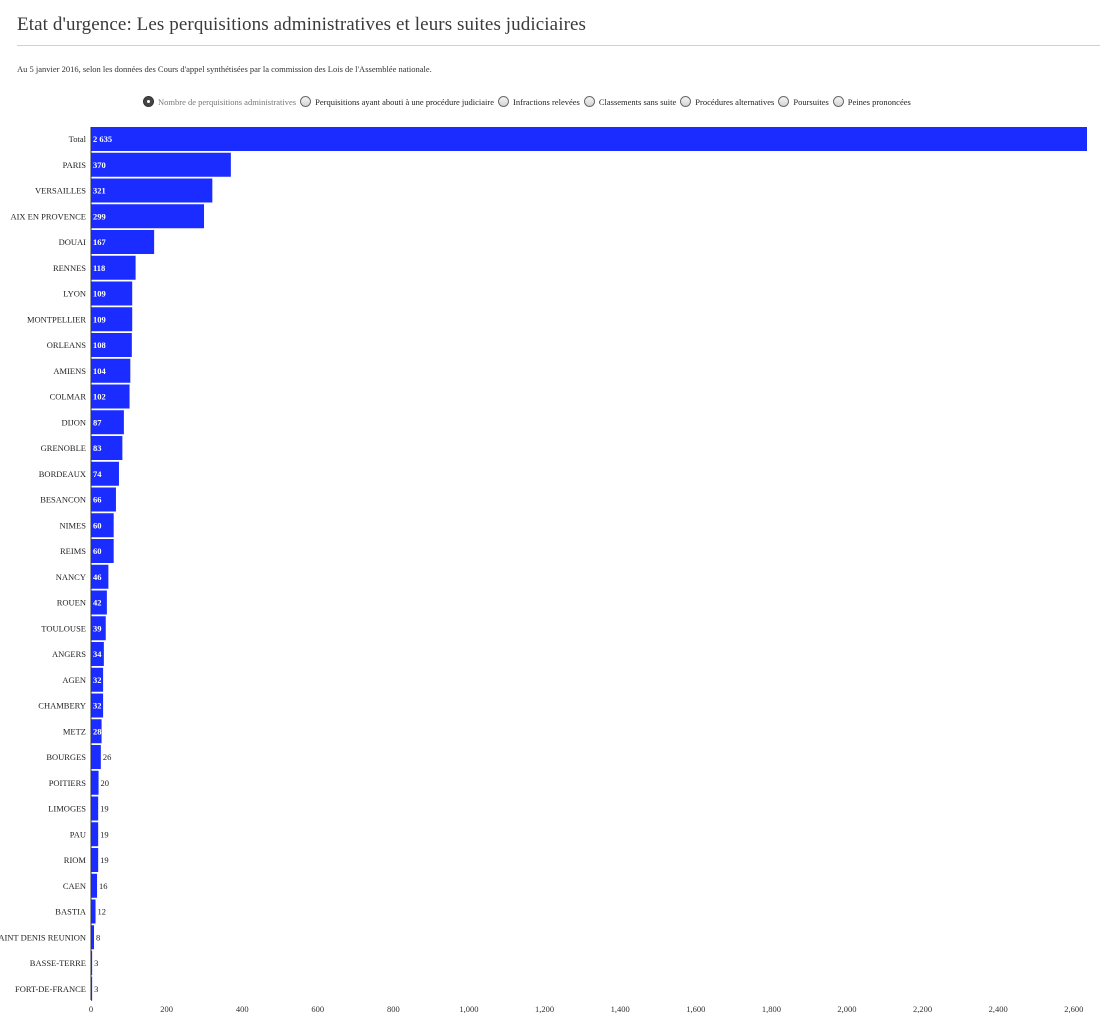 Image resolution: width=1100 pixels, height=1017 pixels. What do you see at coordinates (97, 422) in the screenshot?
I see `value-label-dijon: 87` at bounding box center [97, 422].